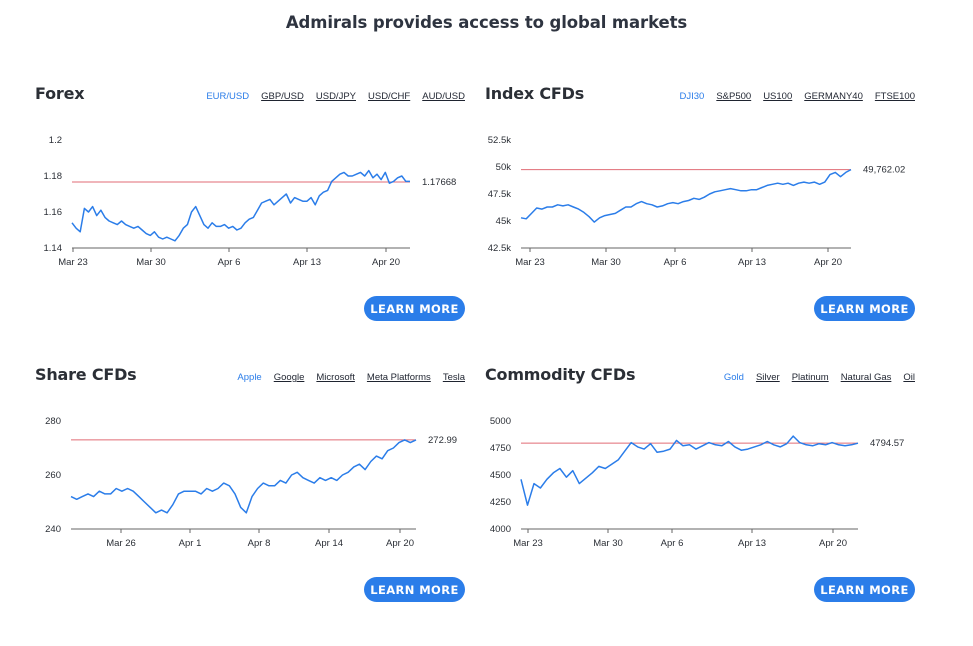 The image size is (973, 646). I want to click on y-tick-label: 4250, so click(500, 502).